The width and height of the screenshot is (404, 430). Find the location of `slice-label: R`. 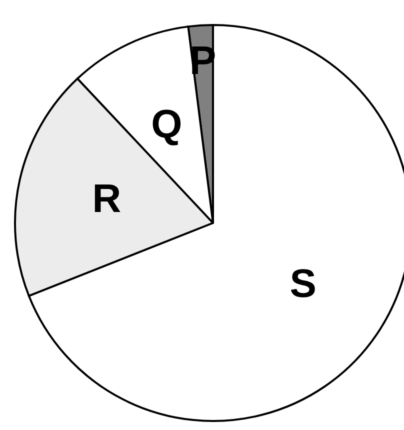

slice-label: R is located at coordinates (107, 199).